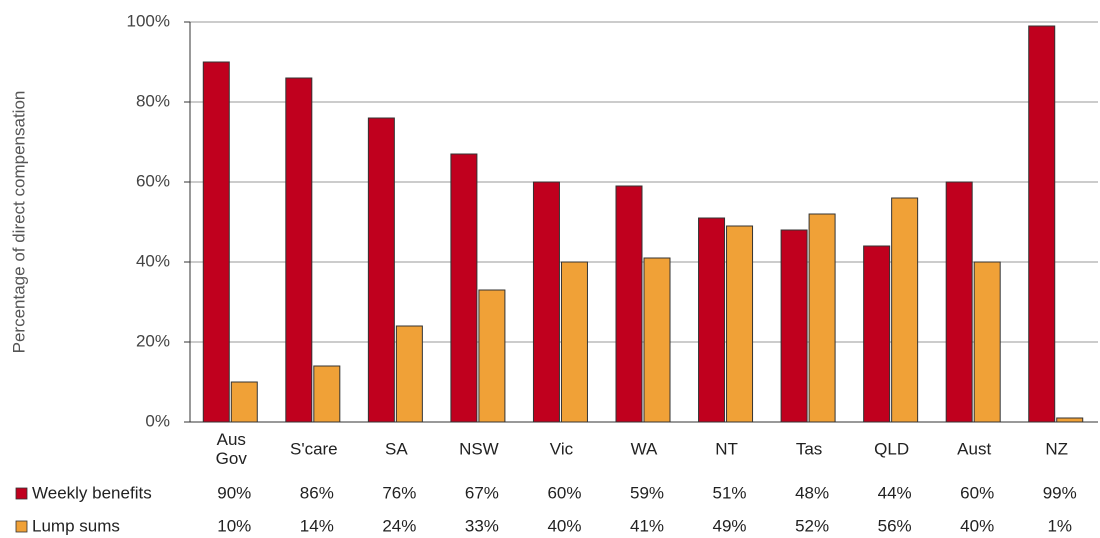 The image size is (1100, 538). I want to click on table-value: 14%, so click(317, 525).